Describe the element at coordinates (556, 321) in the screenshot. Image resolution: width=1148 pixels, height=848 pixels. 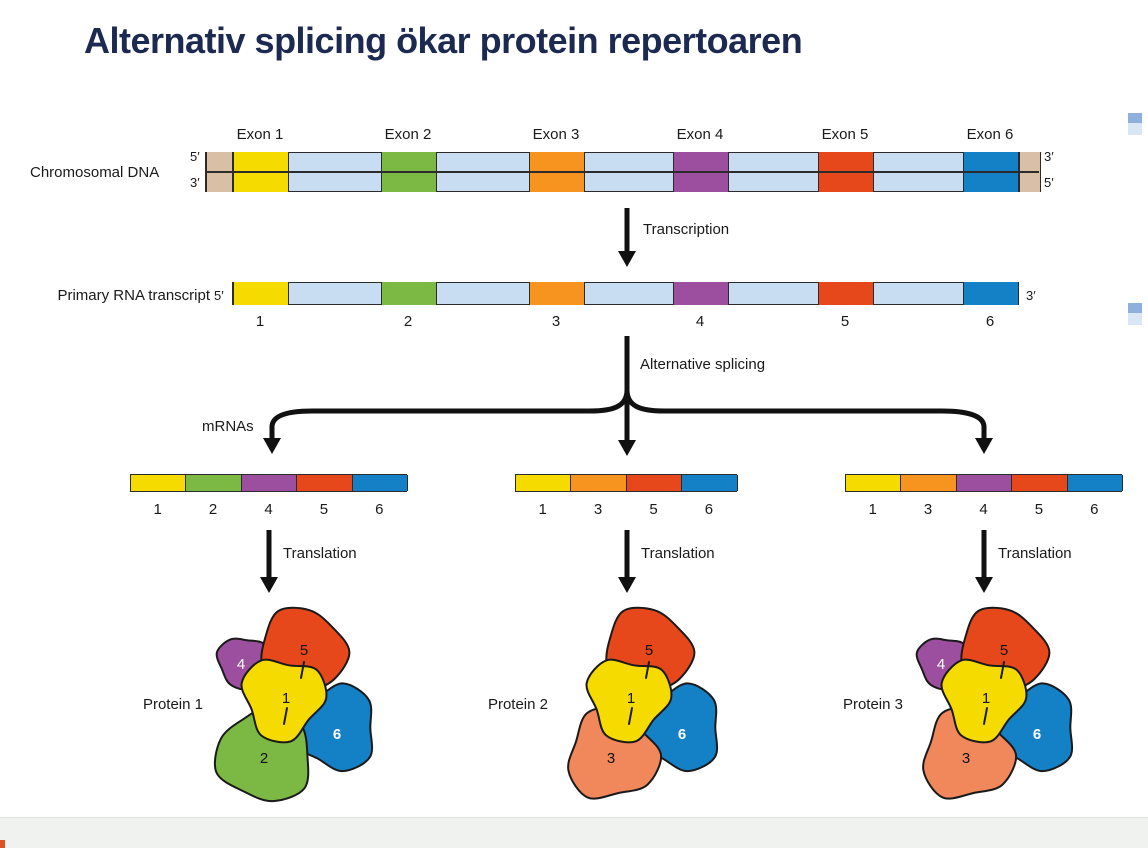
I see `rna-exon-number-3: 3` at that location.